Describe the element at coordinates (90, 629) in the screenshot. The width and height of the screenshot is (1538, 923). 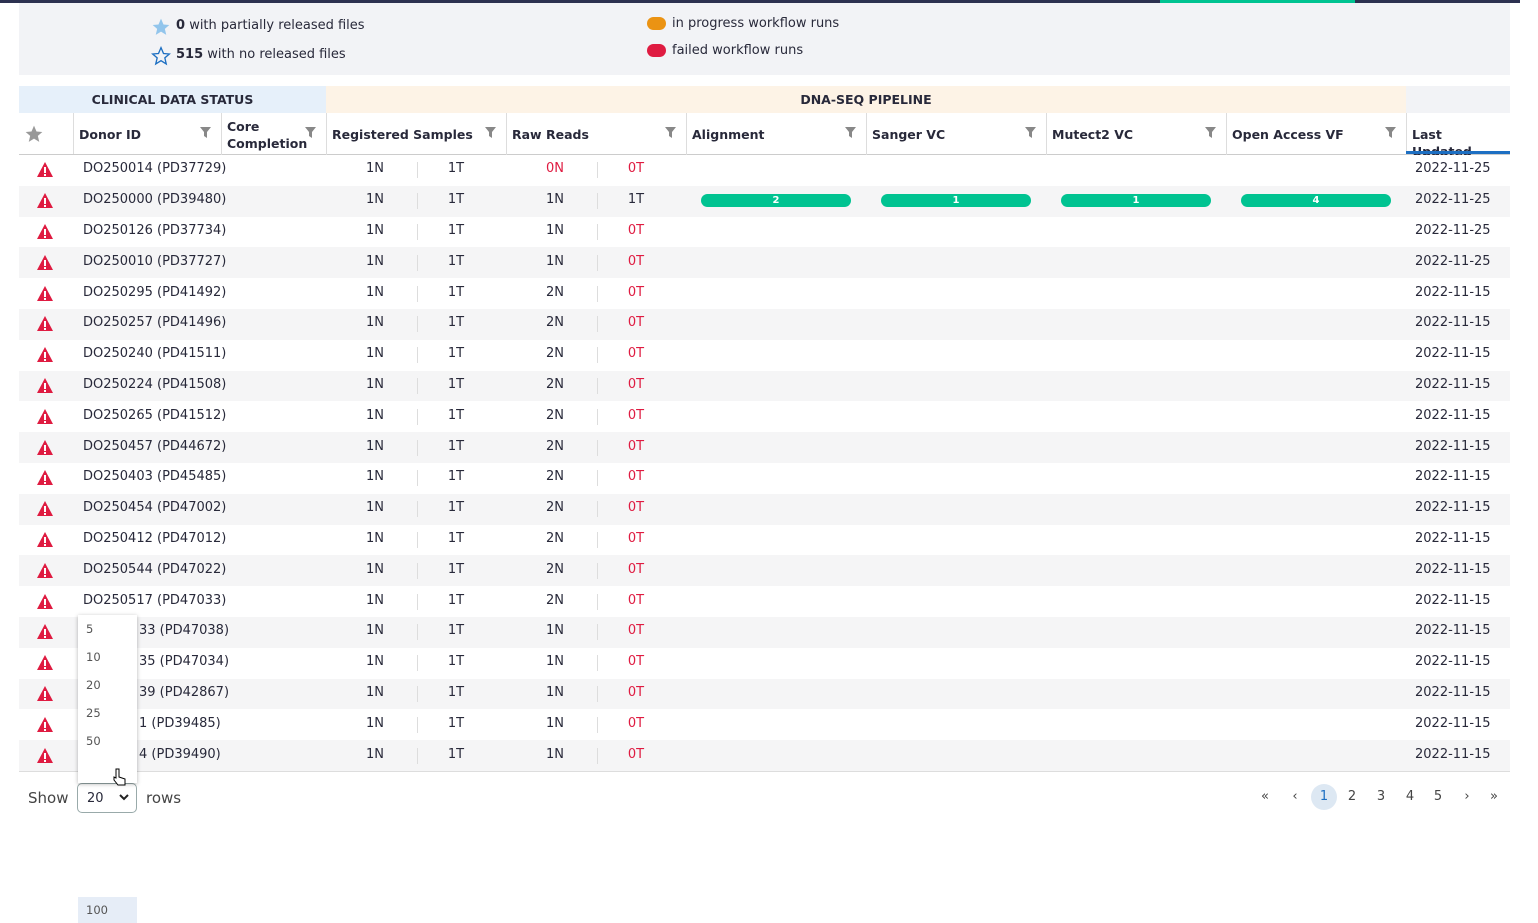
I see `dropdown-option: 5` at that location.